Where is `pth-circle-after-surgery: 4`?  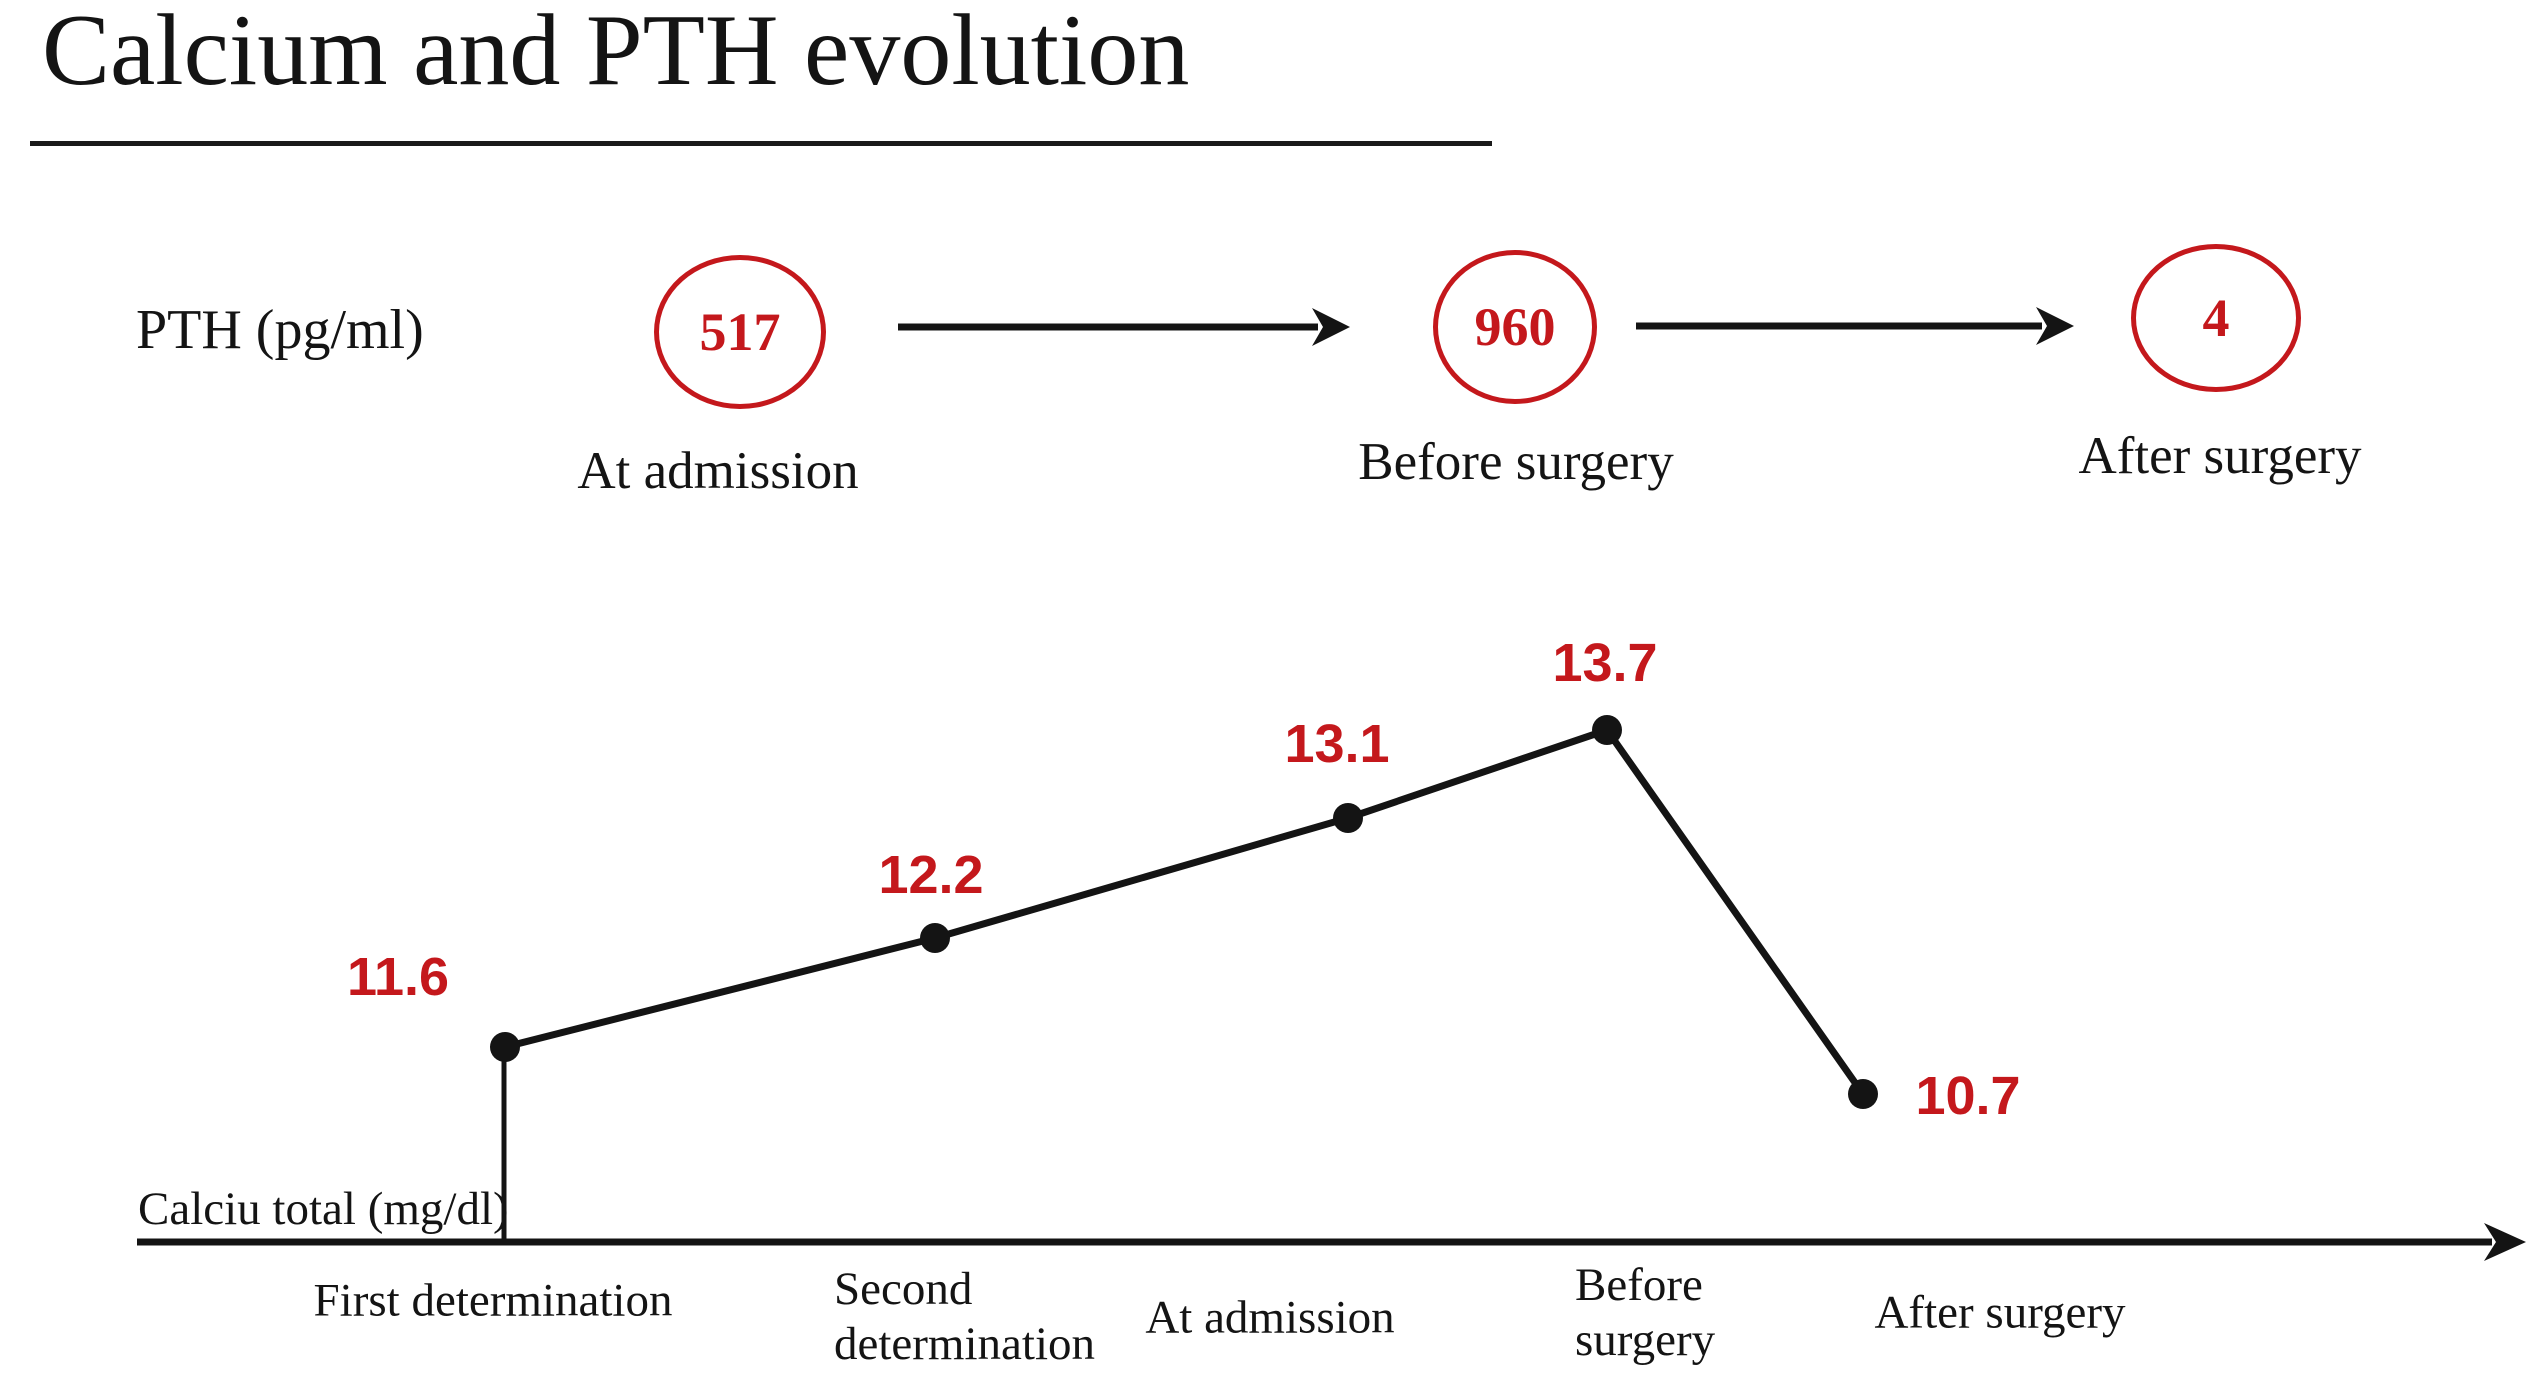 pth-circle-after-surgery: 4 is located at coordinates (2216, 318).